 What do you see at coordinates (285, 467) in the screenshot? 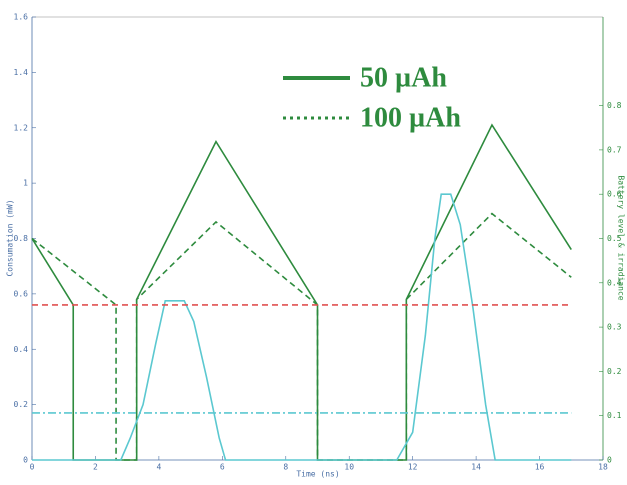
I see `x-tick-label: 8` at bounding box center [285, 467].